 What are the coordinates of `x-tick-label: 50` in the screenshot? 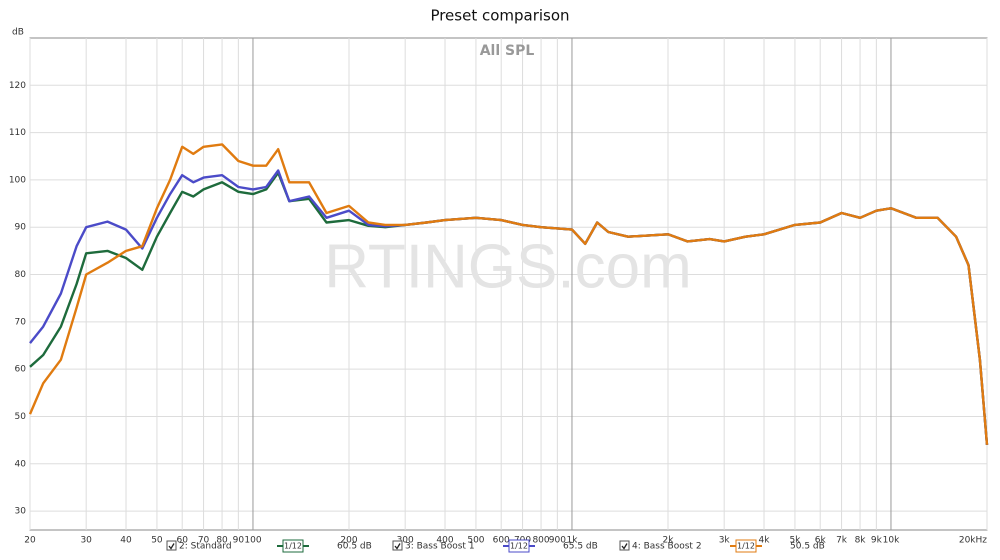 It's located at (157, 541).